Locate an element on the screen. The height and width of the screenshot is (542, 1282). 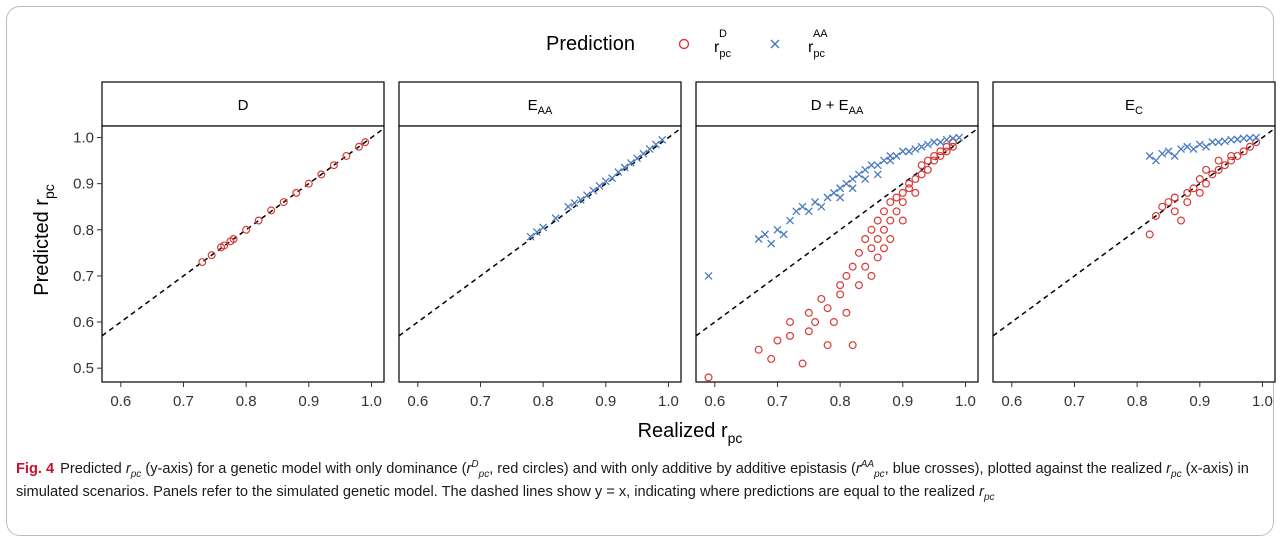
reference-line is located at coordinates (540, 232).